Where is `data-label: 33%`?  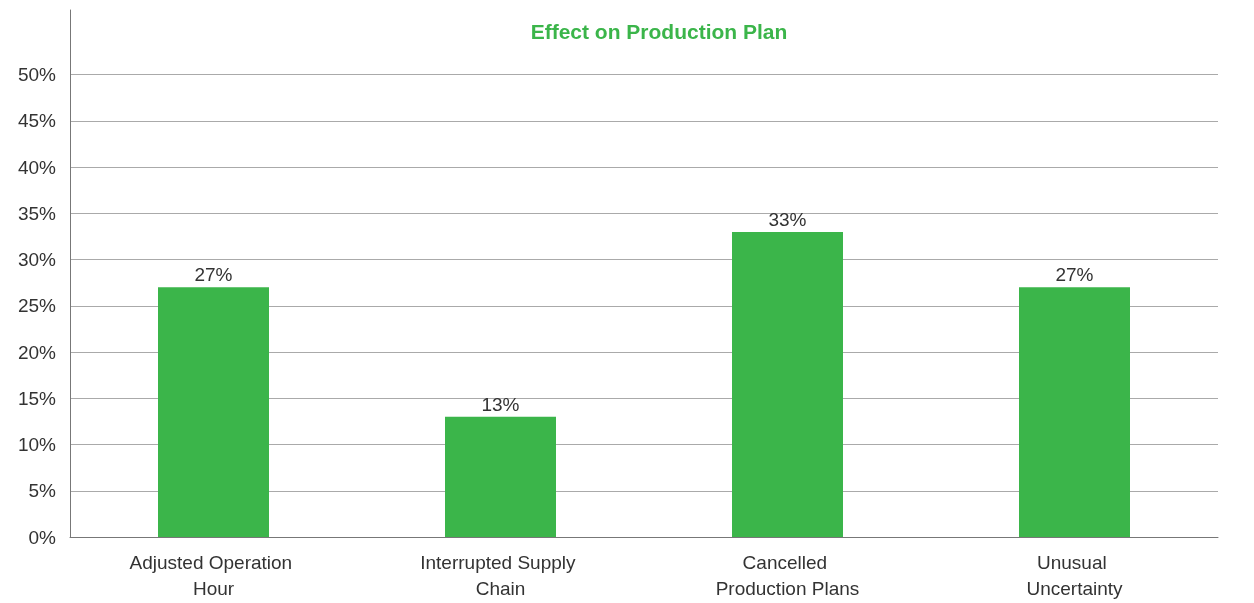
data-label: 33% is located at coordinates (787, 219).